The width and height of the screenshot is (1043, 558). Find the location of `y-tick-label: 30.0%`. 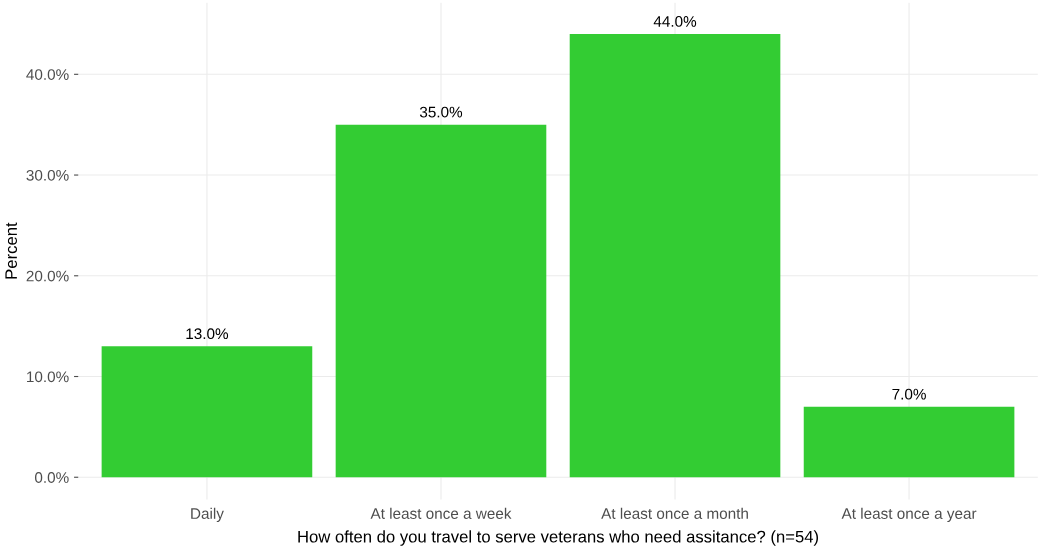

y-tick-label: 30.0% is located at coordinates (47, 175).